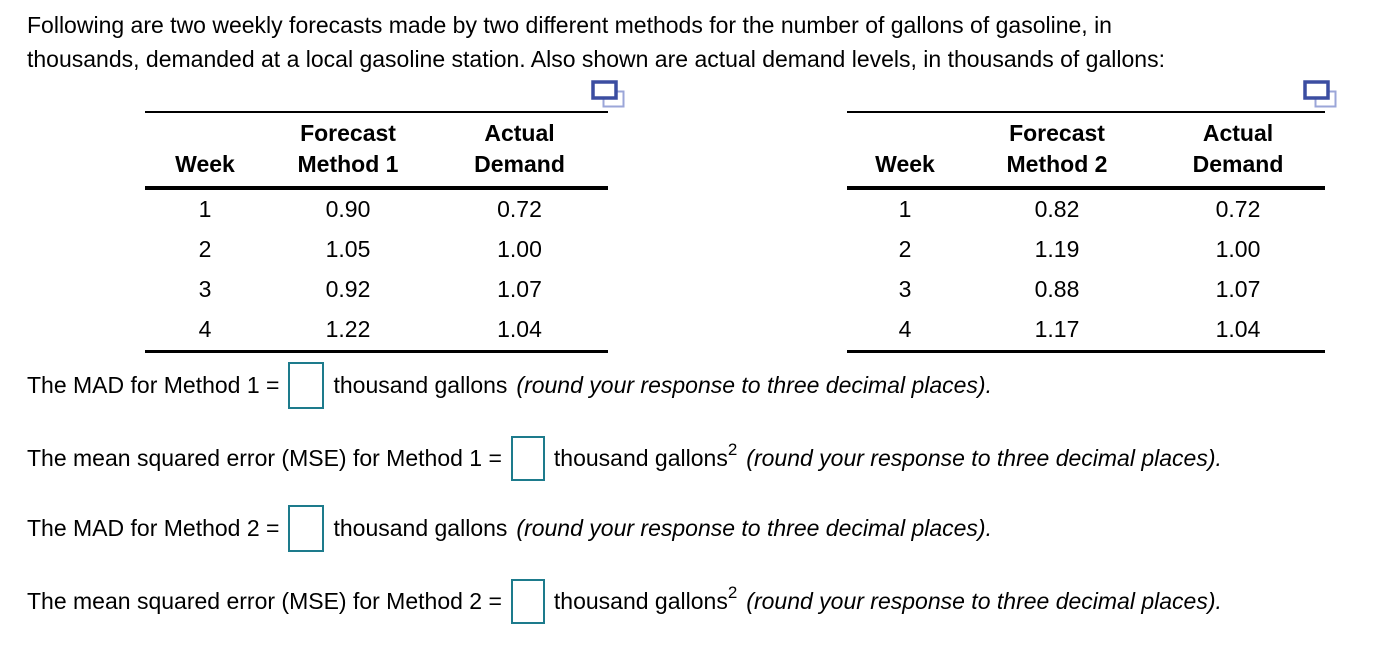 The height and width of the screenshot is (654, 1388). I want to click on table-row: 1 0.90 0.72, so click(376, 209).